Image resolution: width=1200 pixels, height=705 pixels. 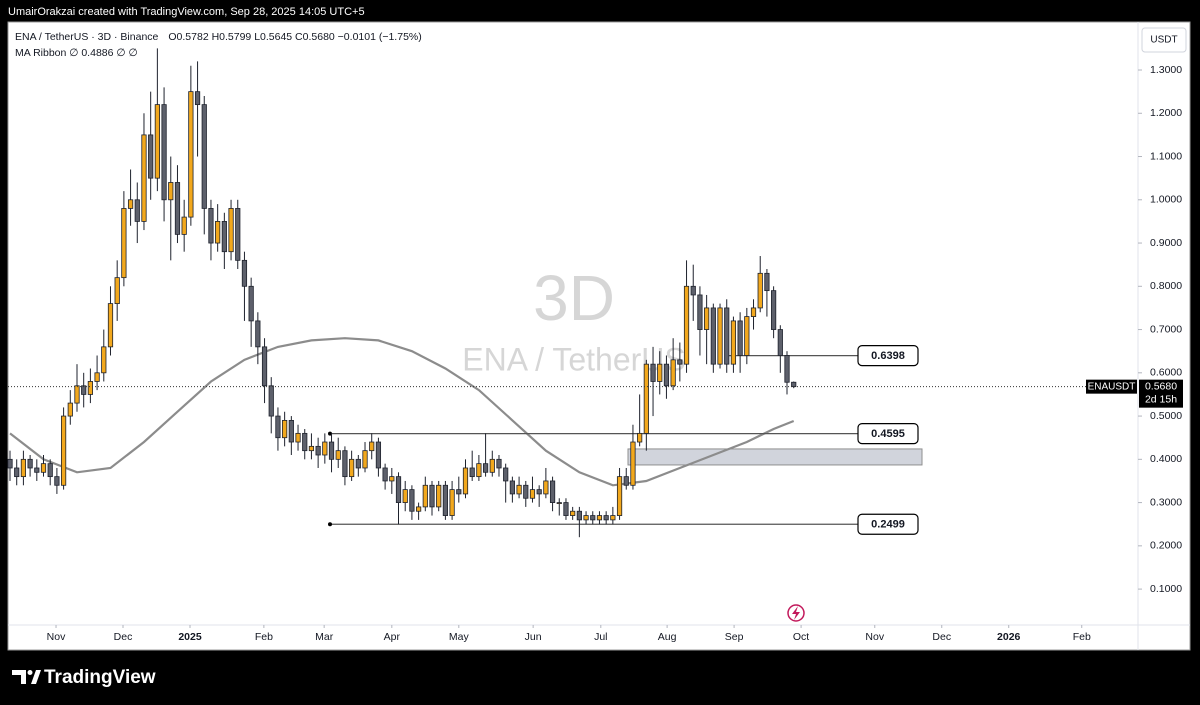 I want to click on level-anchor, so click(x=330, y=524).